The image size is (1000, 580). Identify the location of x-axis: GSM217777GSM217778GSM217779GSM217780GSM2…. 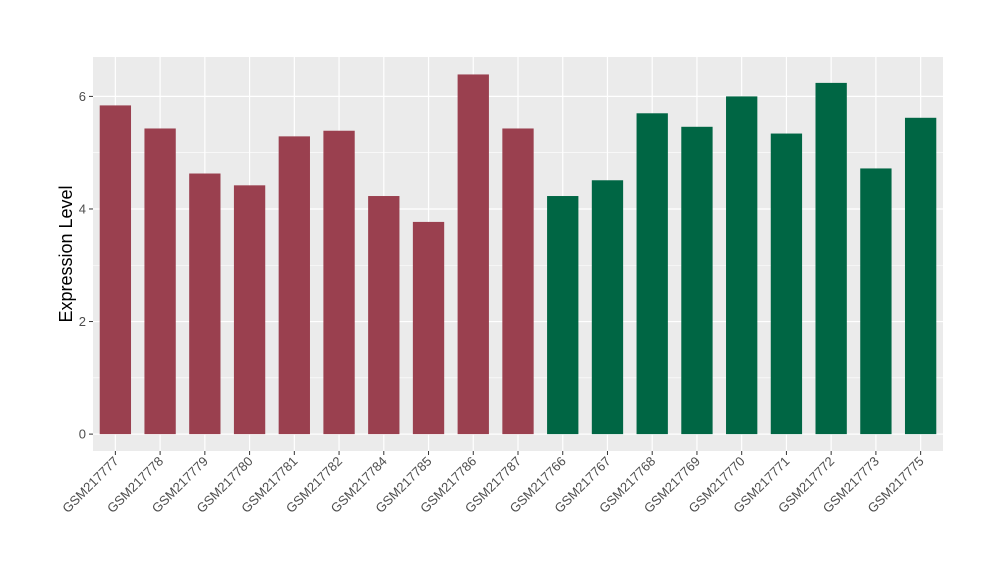
(493, 483).